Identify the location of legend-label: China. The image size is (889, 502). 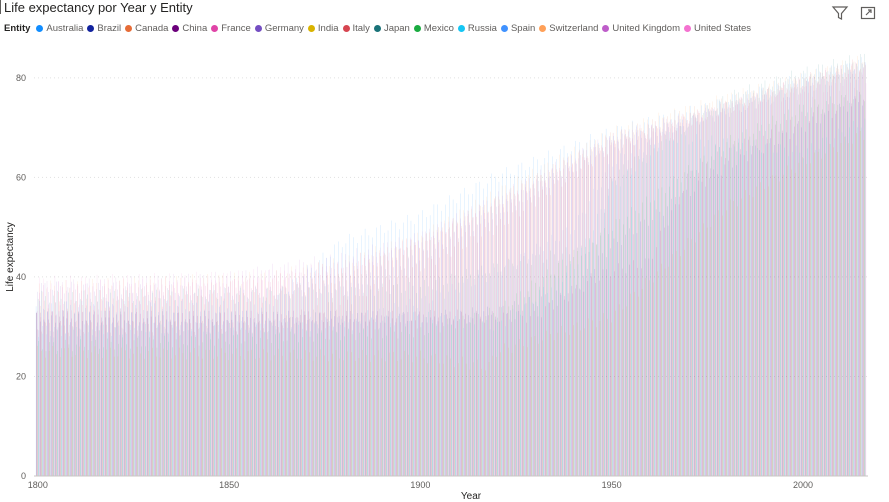
(195, 28).